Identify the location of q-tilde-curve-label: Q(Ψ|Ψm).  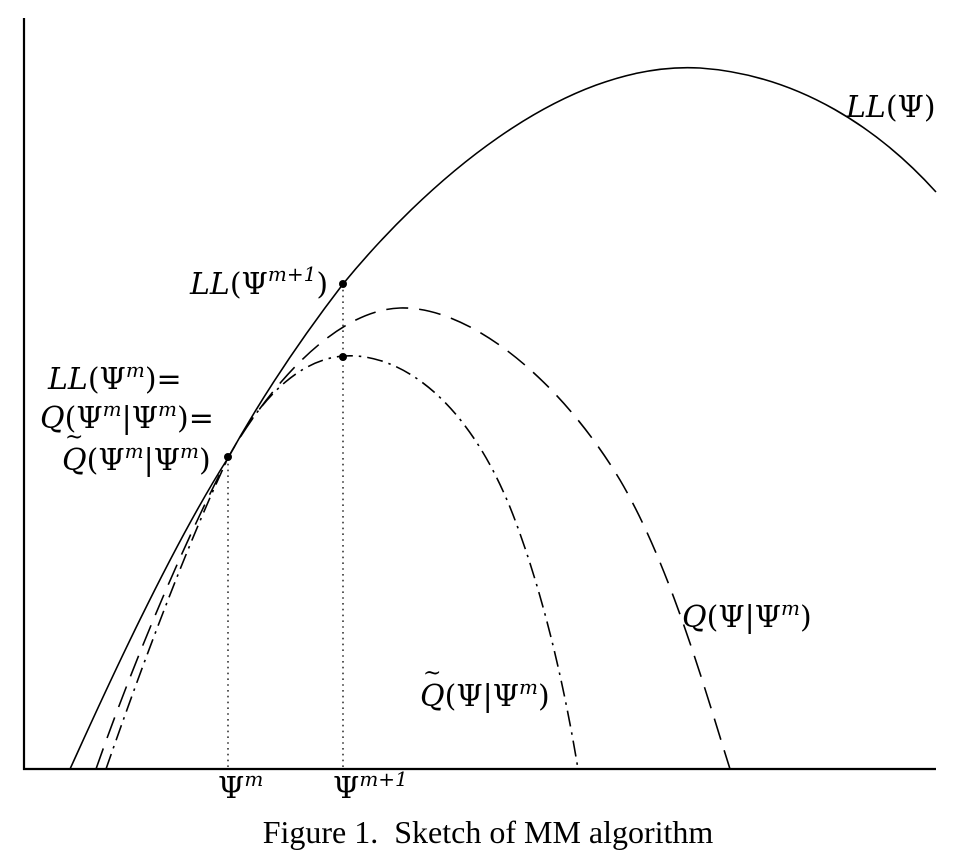
(485, 694).